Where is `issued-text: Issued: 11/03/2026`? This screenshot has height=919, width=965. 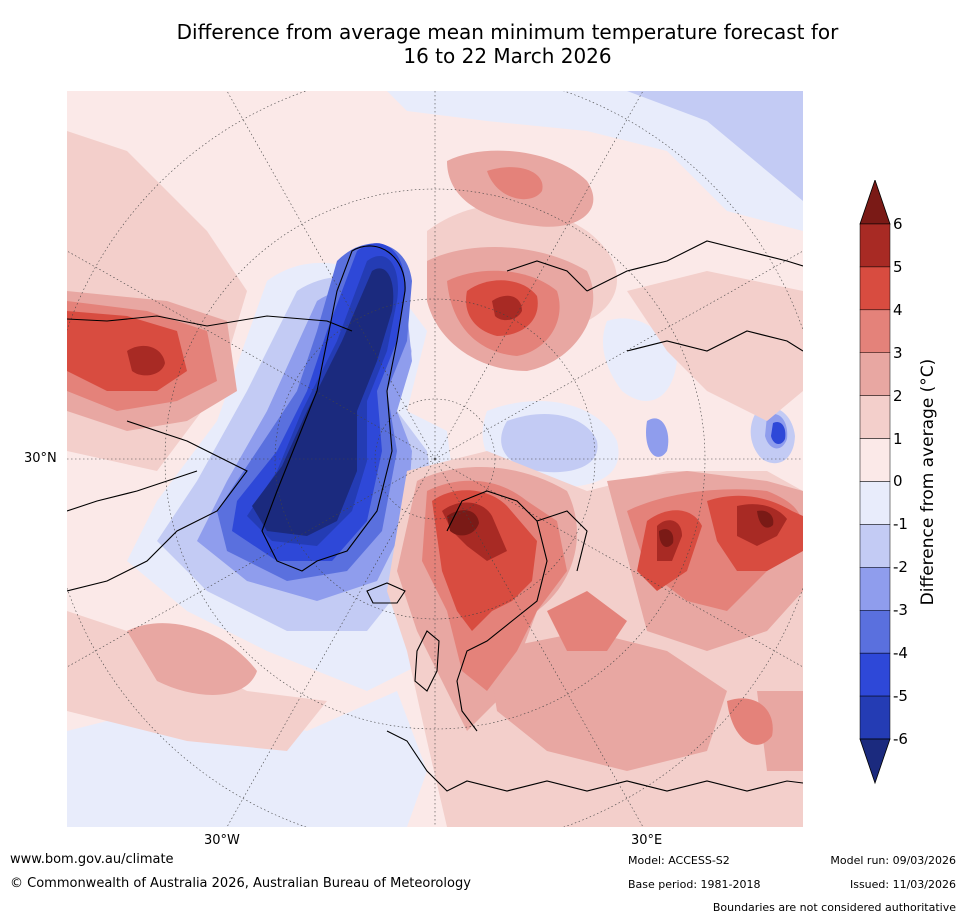 issued-text: Issued: 11/03/2026 is located at coordinates (902, 884).